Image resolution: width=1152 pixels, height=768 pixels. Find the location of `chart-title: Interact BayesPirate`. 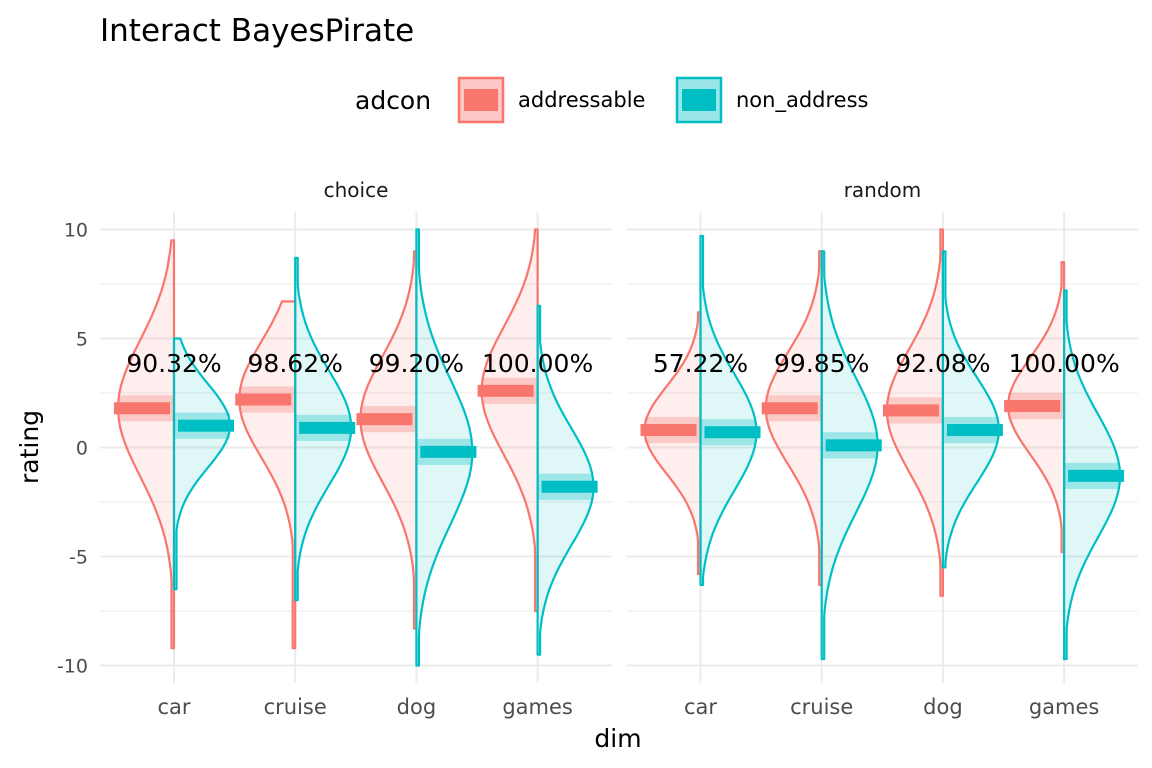

chart-title: Interact BayesPirate is located at coordinates (257, 31).